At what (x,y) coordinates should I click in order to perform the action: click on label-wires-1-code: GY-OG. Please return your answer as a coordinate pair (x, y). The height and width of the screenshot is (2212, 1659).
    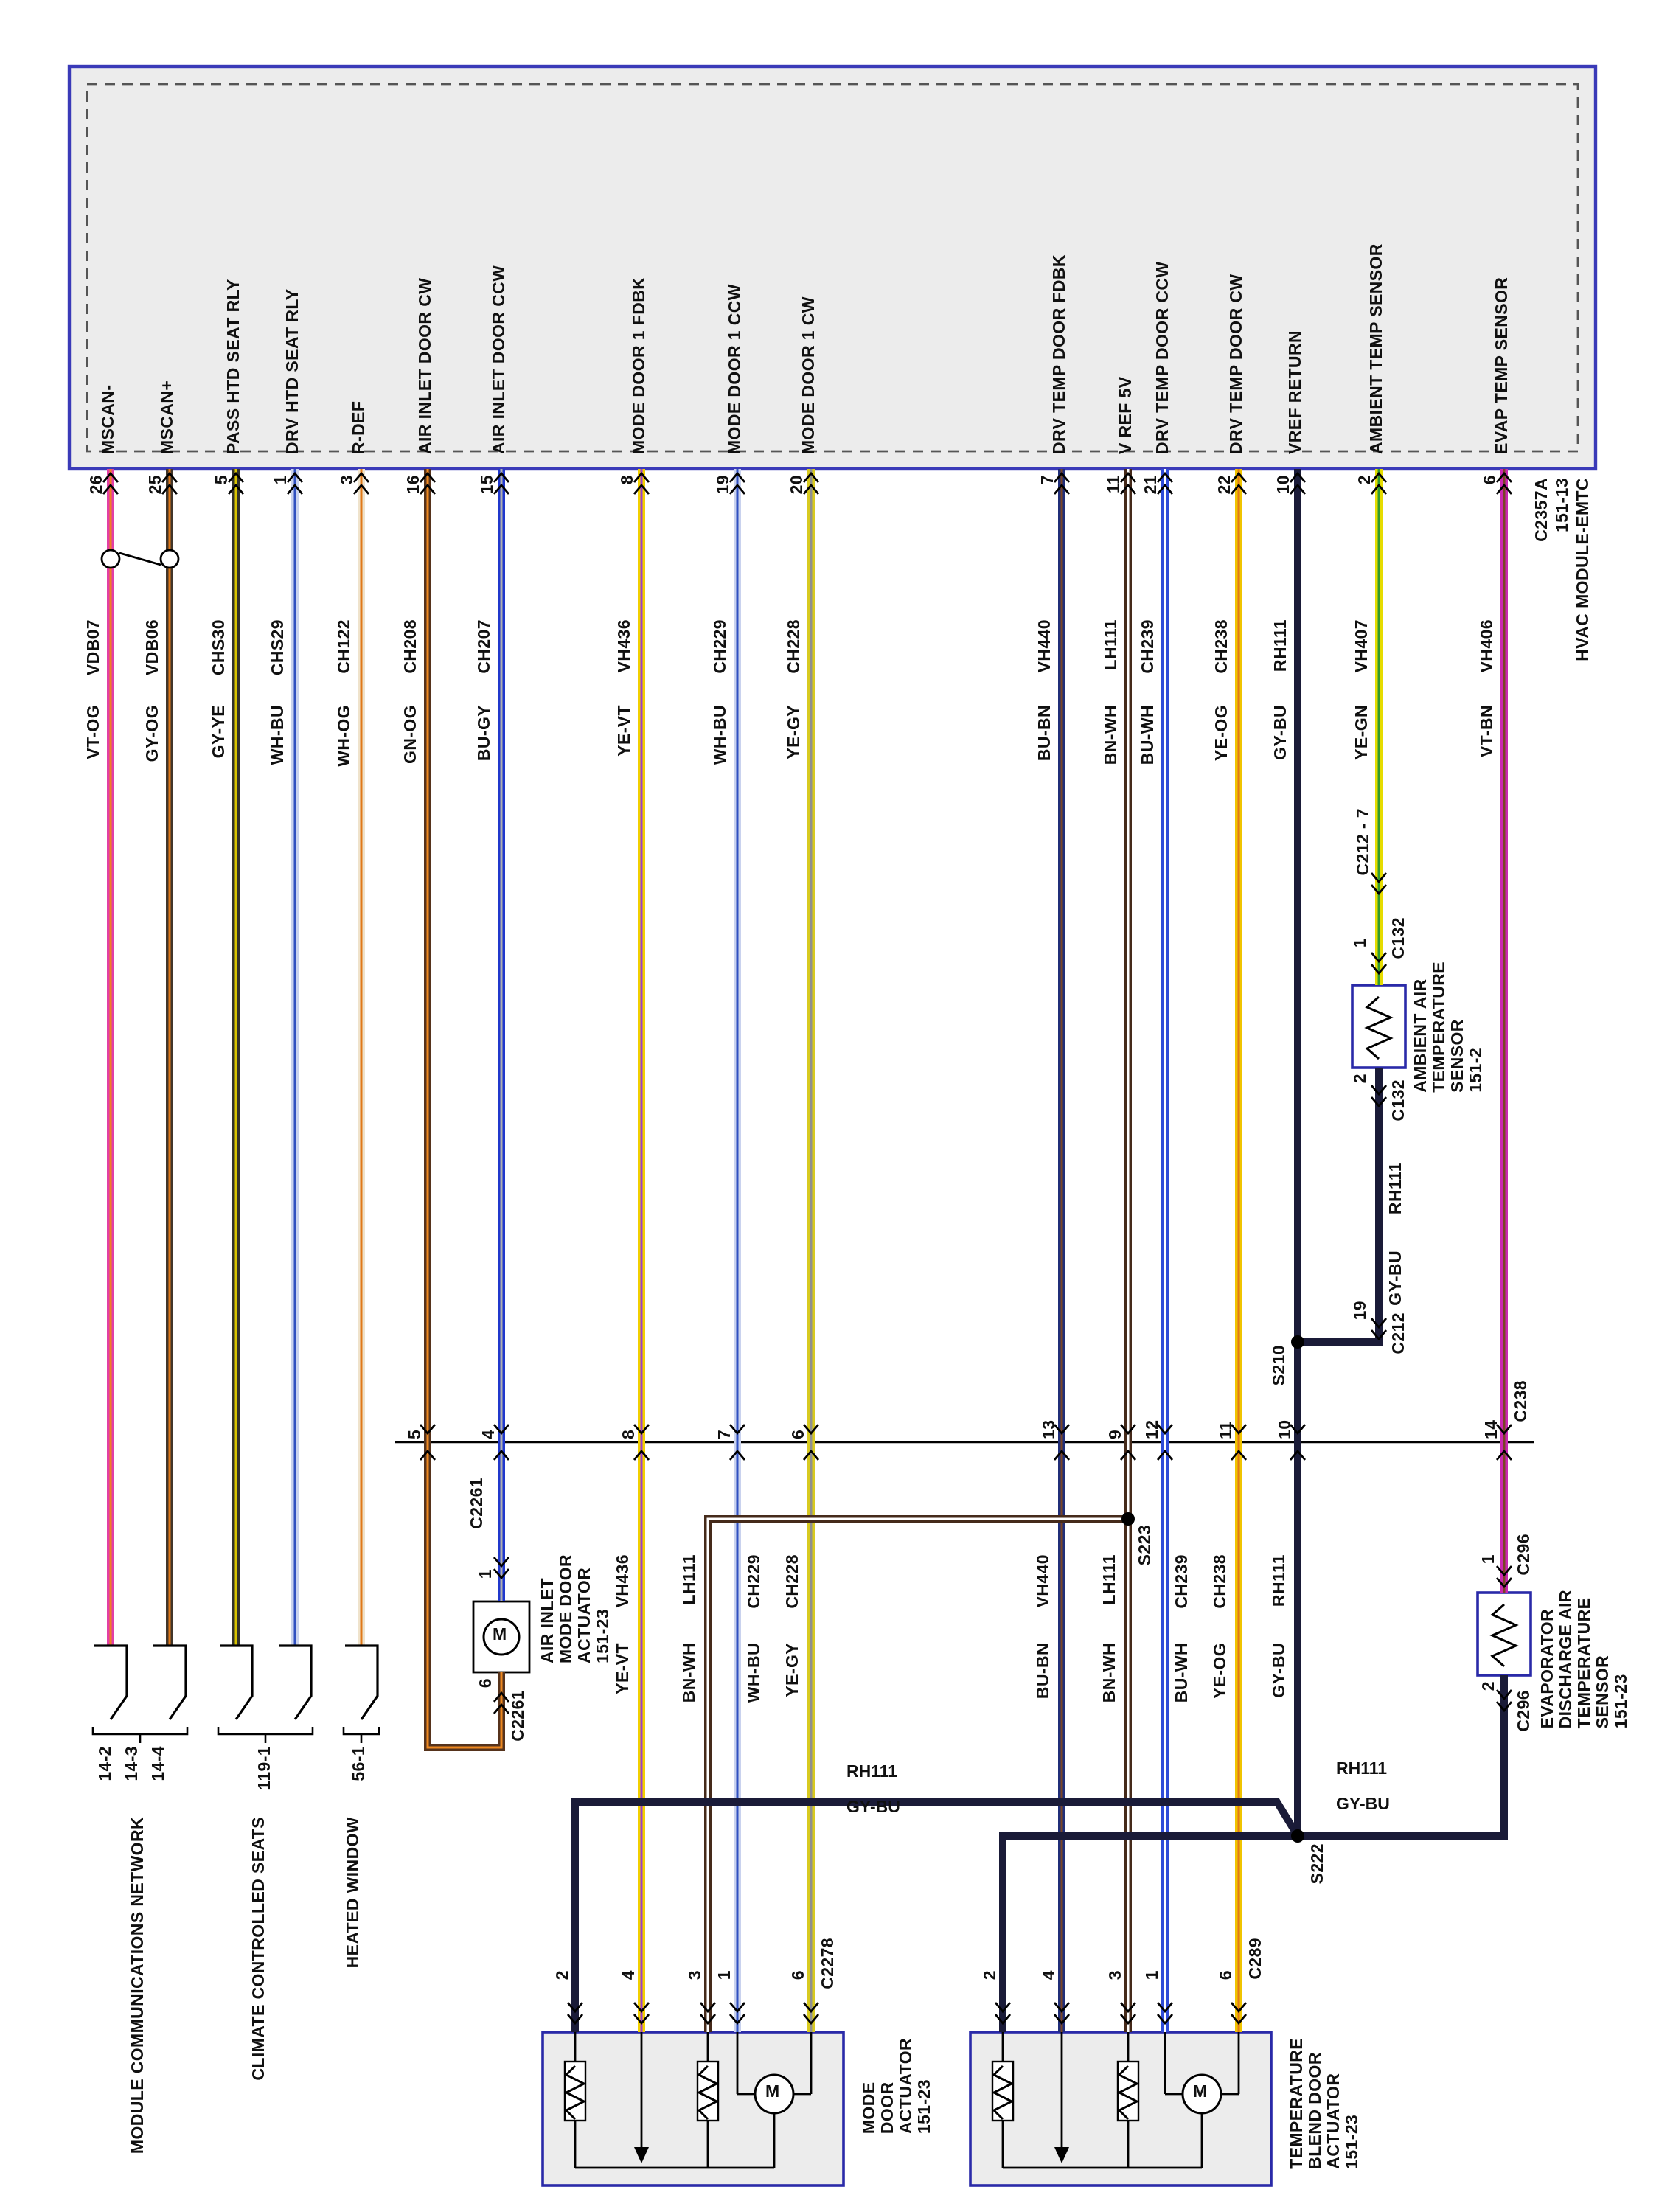
    Looking at the image, I should click on (153, 733).